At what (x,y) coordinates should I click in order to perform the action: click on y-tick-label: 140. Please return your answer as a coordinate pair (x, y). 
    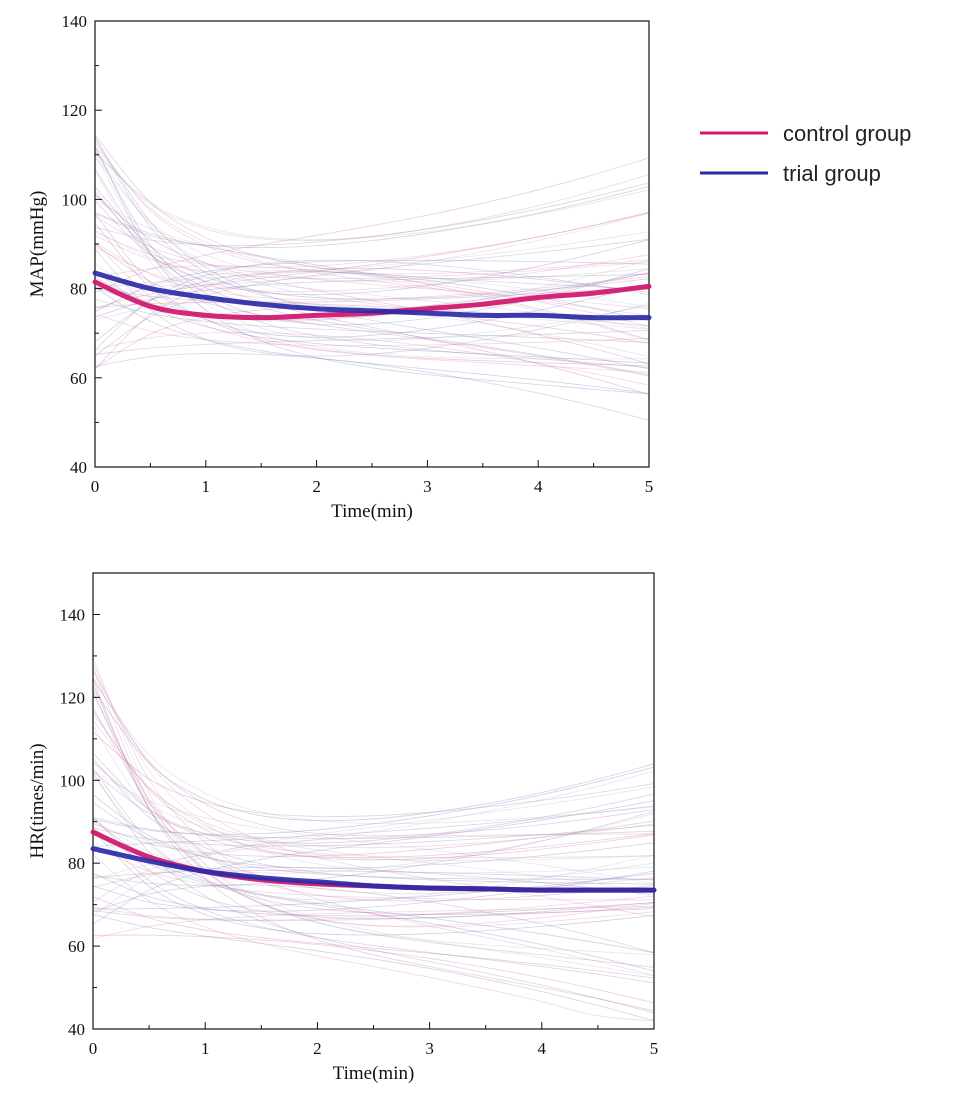
    Looking at the image, I should click on (75, 21).